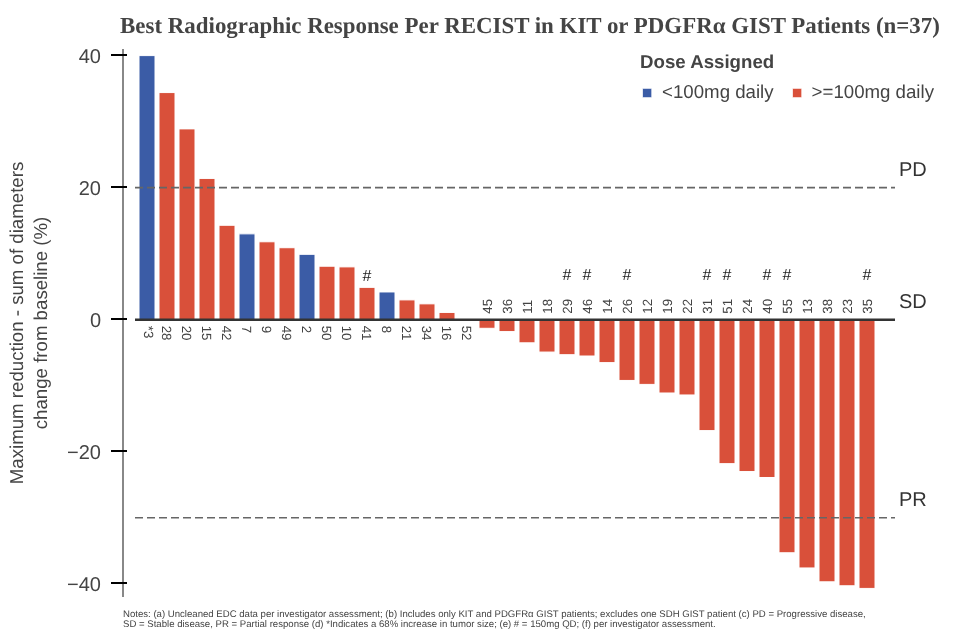  I want to click on text: SD, so click(913, 302).